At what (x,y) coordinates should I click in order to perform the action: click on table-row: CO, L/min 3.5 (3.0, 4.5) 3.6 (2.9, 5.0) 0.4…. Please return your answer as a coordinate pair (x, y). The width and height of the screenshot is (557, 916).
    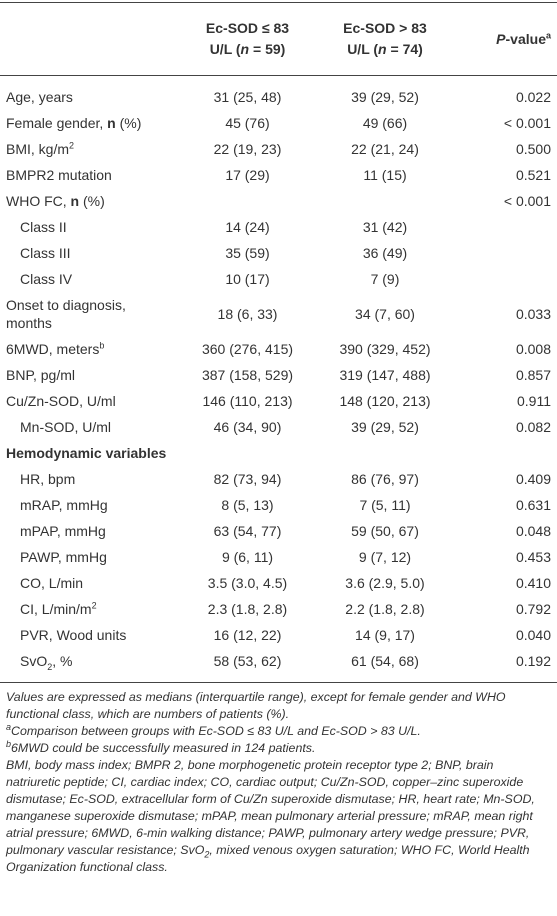
    Looking at the image, I should click on (278, 583).